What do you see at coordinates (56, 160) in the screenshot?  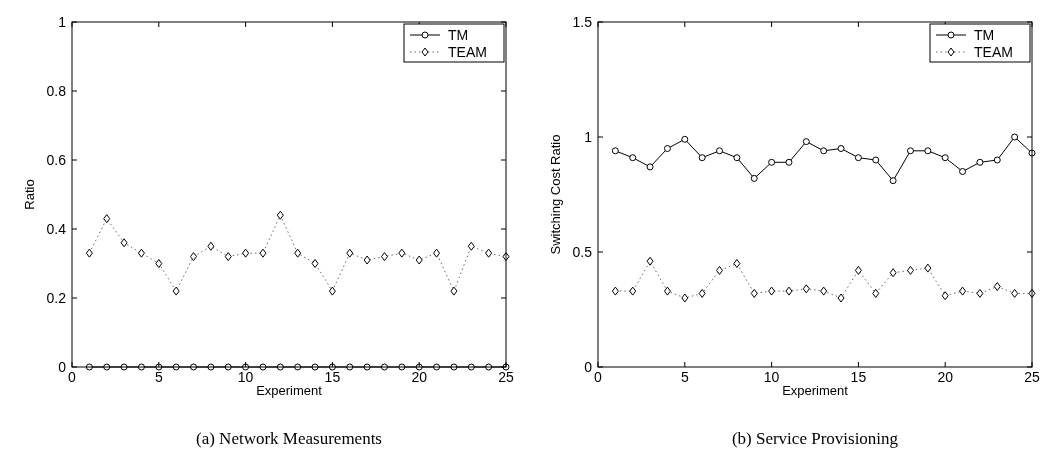 I see `y-tick-label: 0.6` at bounding box center [56, 160].